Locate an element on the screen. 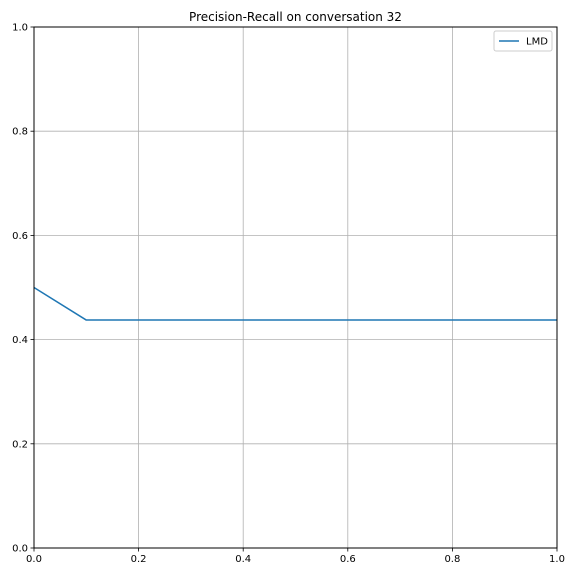 This screenshot has height=576, width=576. x-tick-label: 0.2 is located at coordinates (139, 559).